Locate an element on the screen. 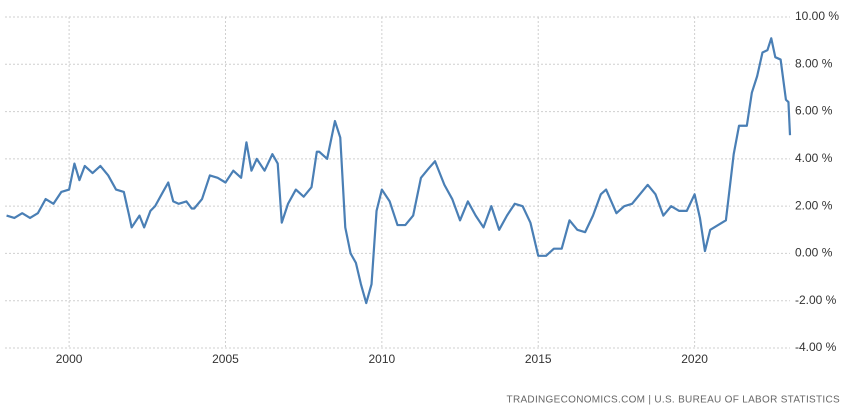 The image size is (855, 413). x-tick-label: 2010 is located at coordinates (382, 359).